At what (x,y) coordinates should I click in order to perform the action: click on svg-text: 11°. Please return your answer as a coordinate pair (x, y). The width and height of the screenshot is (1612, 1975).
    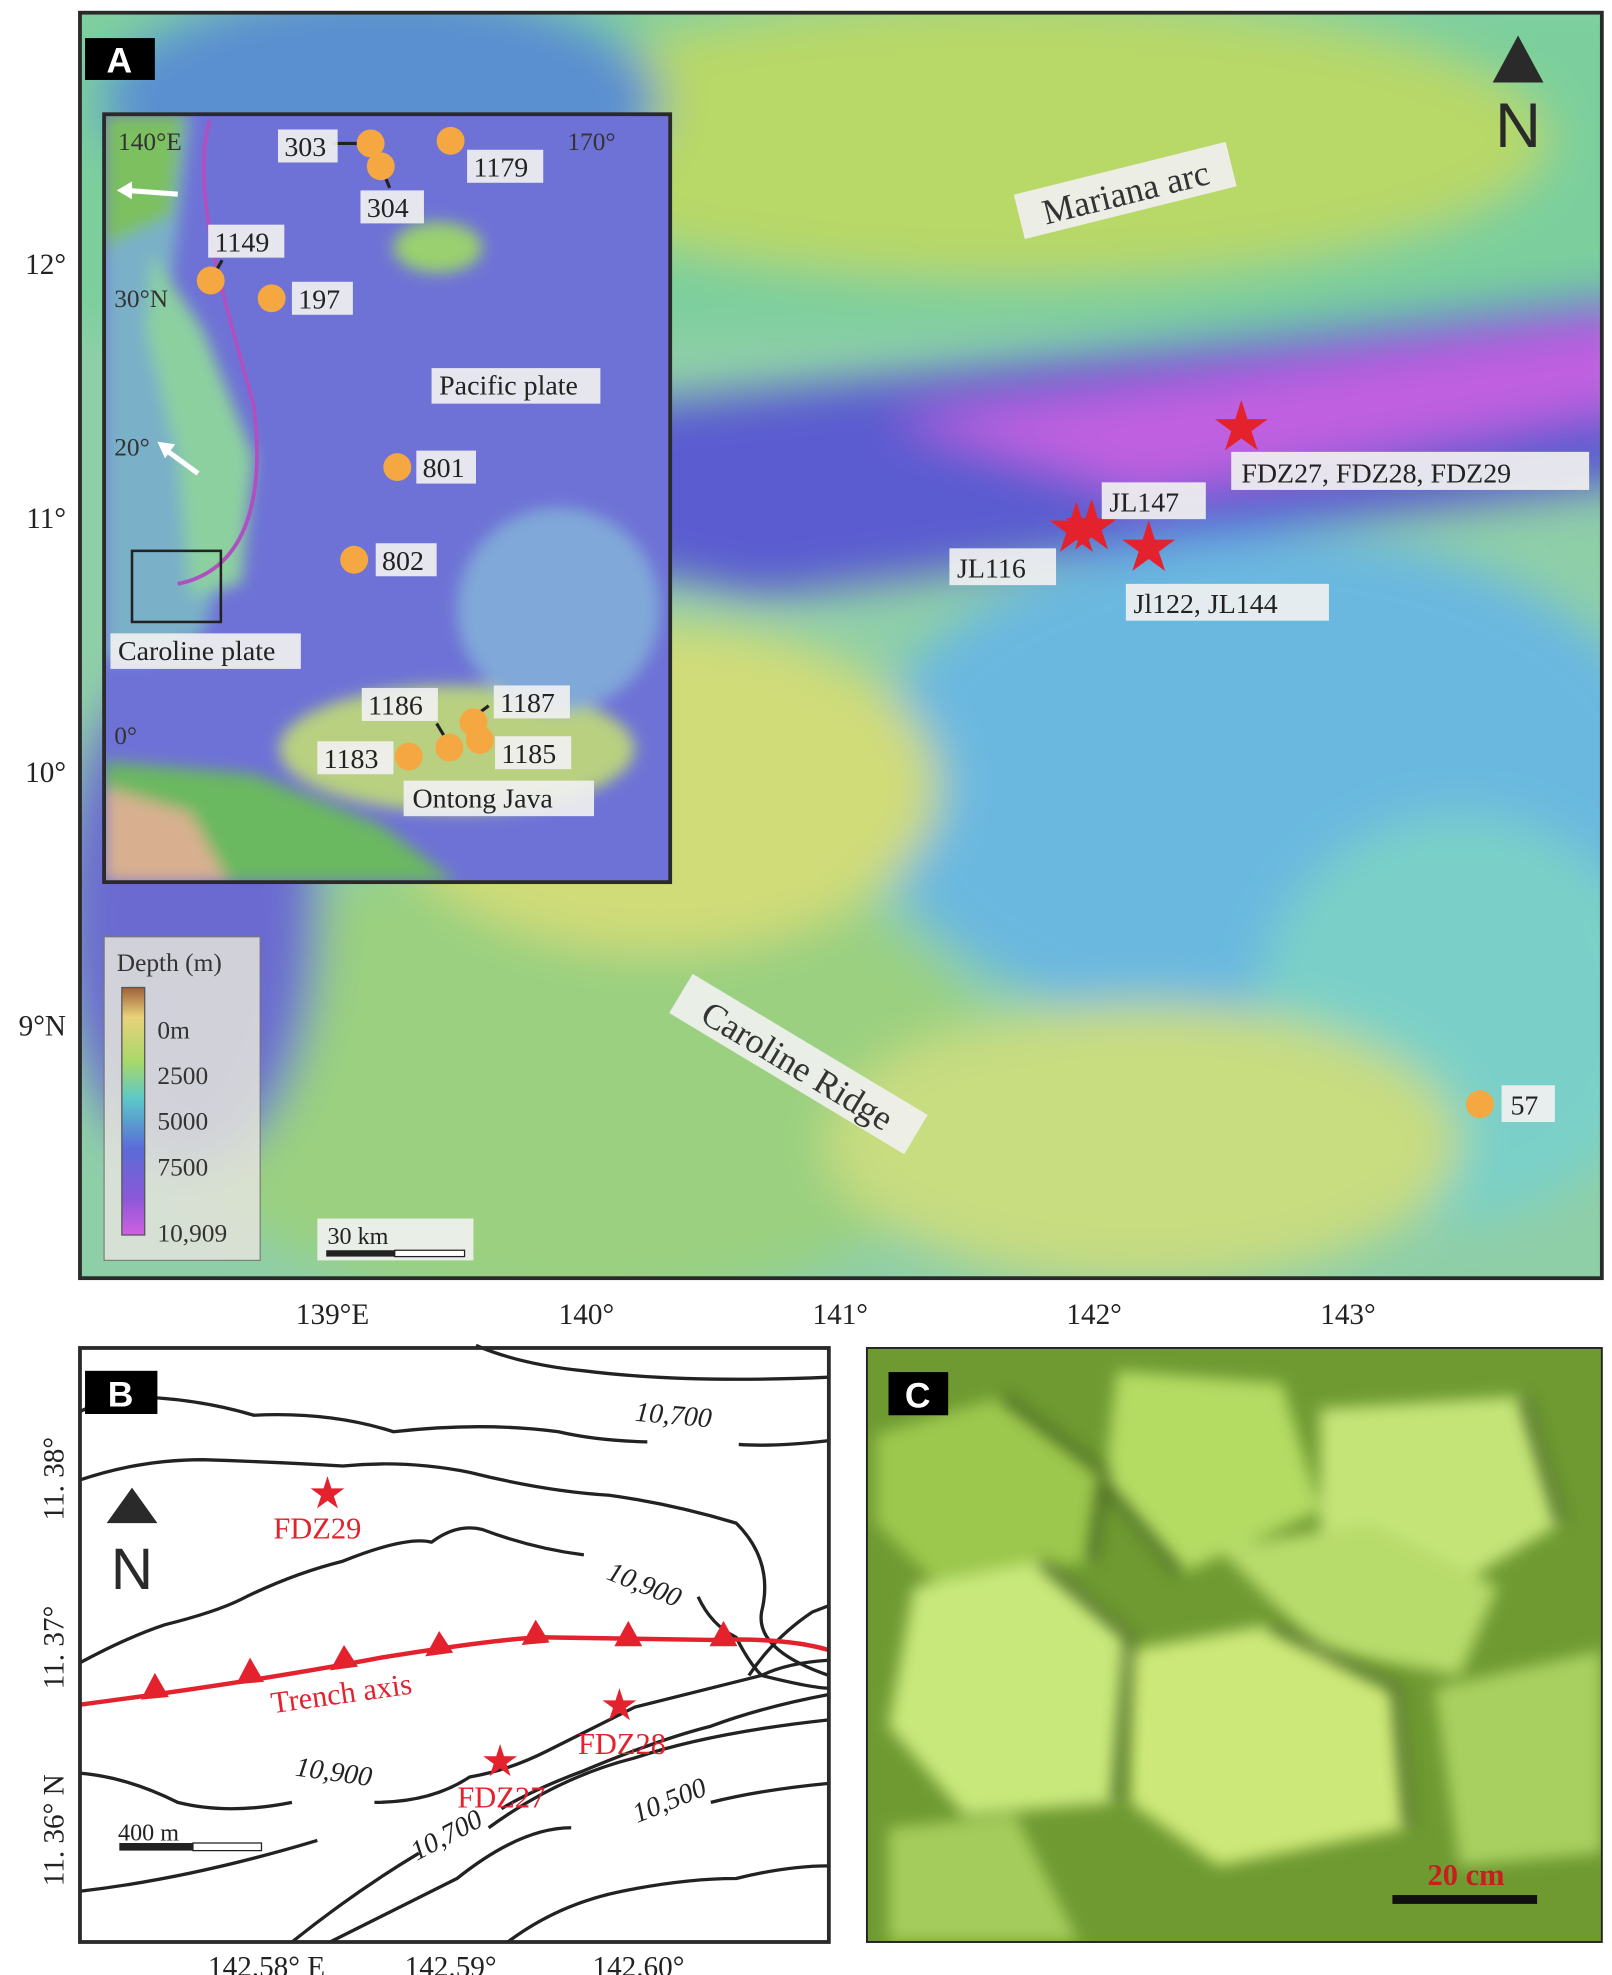
    Looking at the image, I should click on (46, 519).